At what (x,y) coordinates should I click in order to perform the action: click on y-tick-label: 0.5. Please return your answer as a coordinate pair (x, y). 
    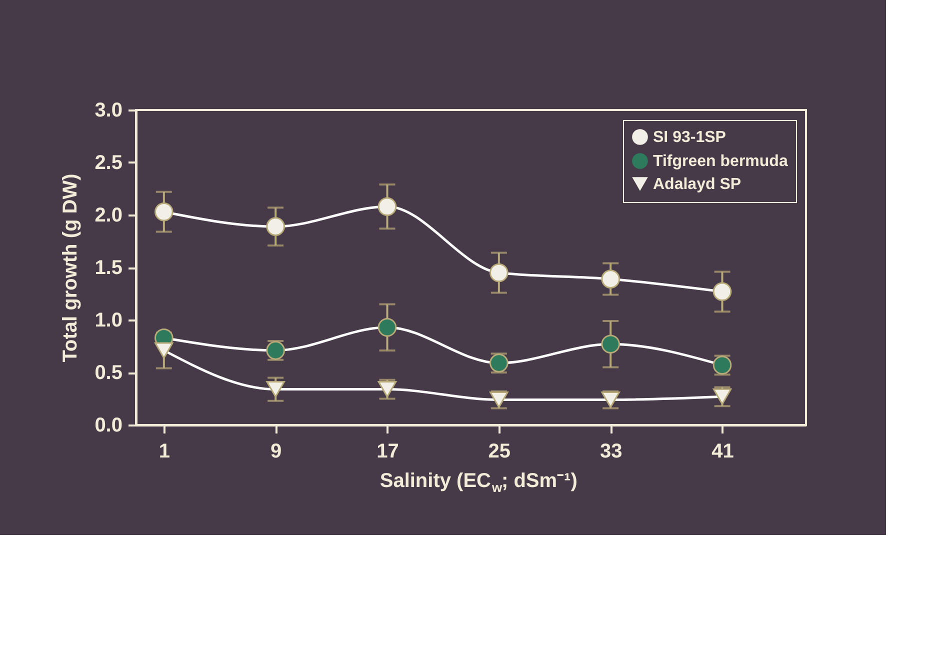
    Looking at the image, I should click on (108, 373).